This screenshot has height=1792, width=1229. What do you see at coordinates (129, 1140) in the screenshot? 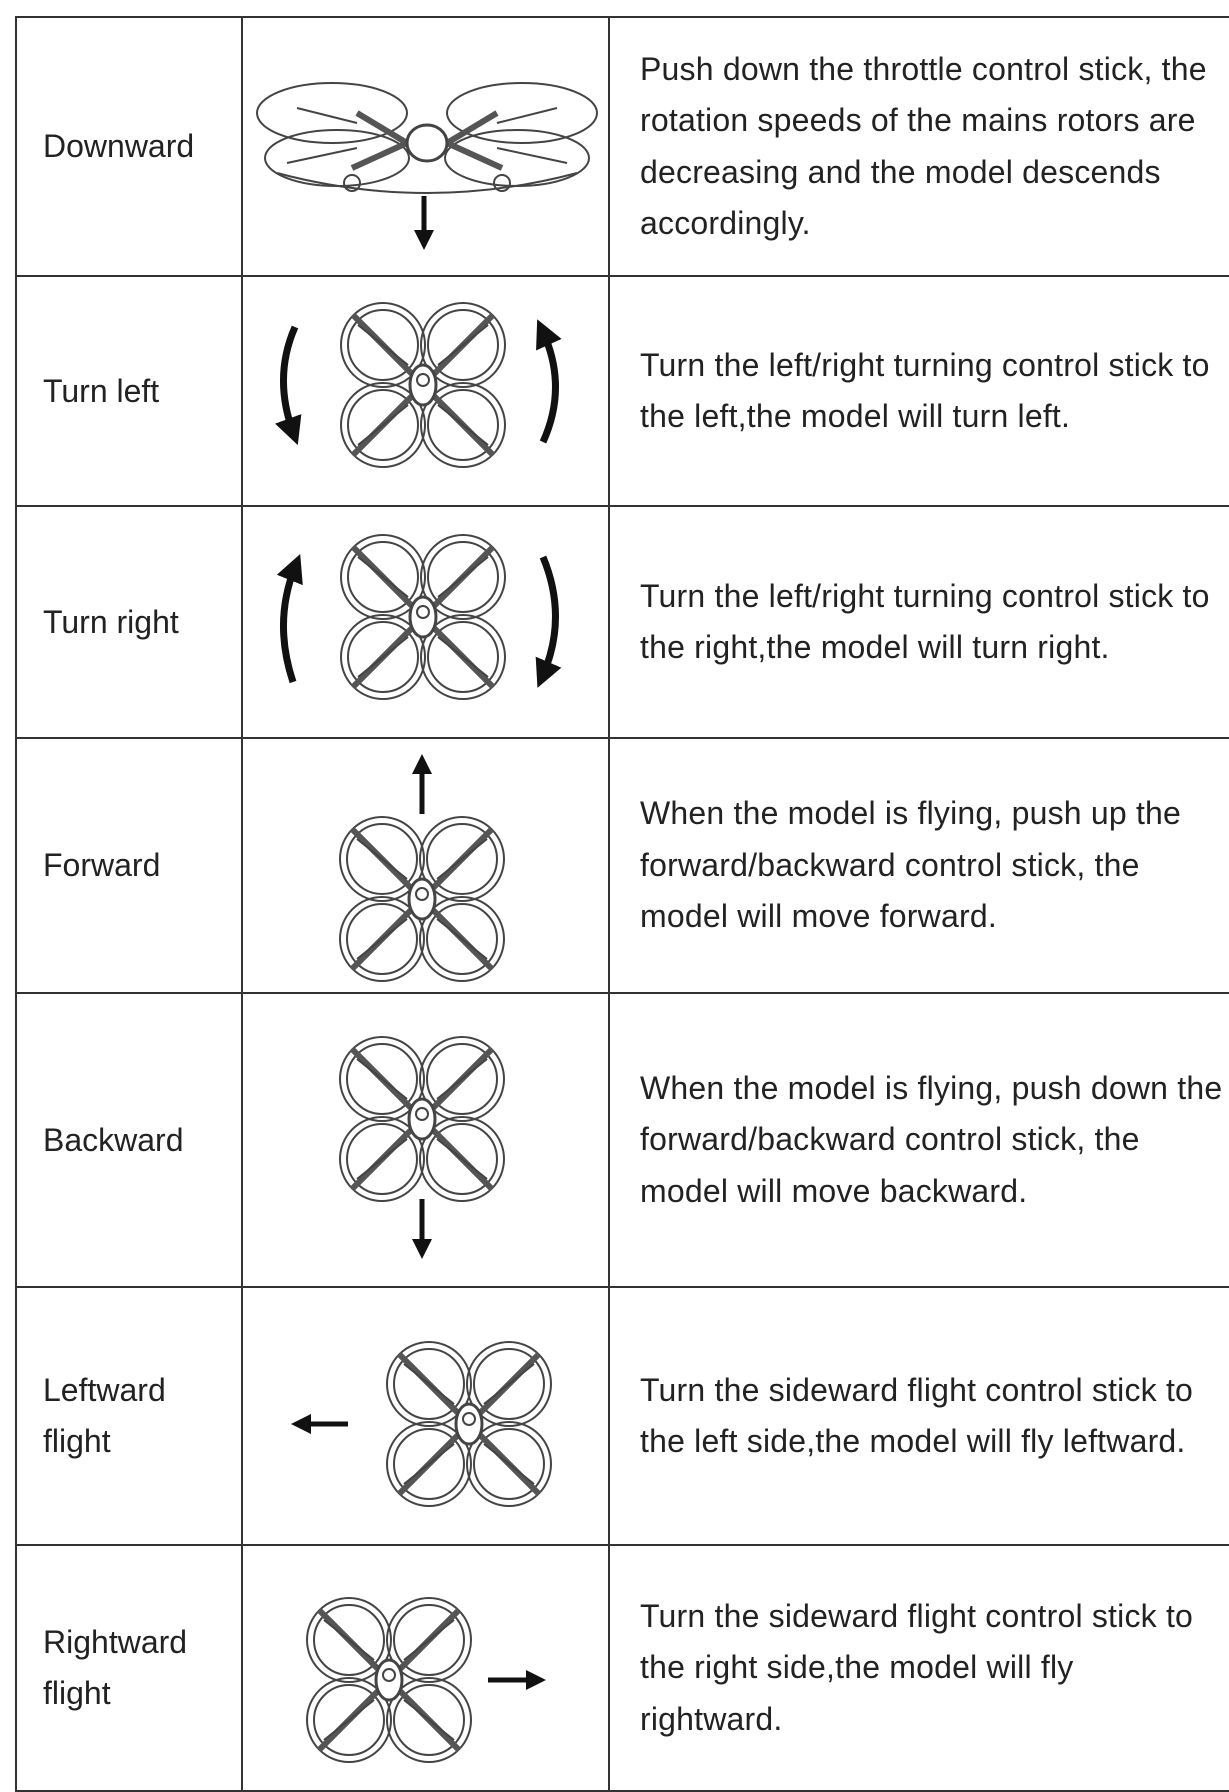
I see `row-label: Backward` at bounding box center [129, 1140].